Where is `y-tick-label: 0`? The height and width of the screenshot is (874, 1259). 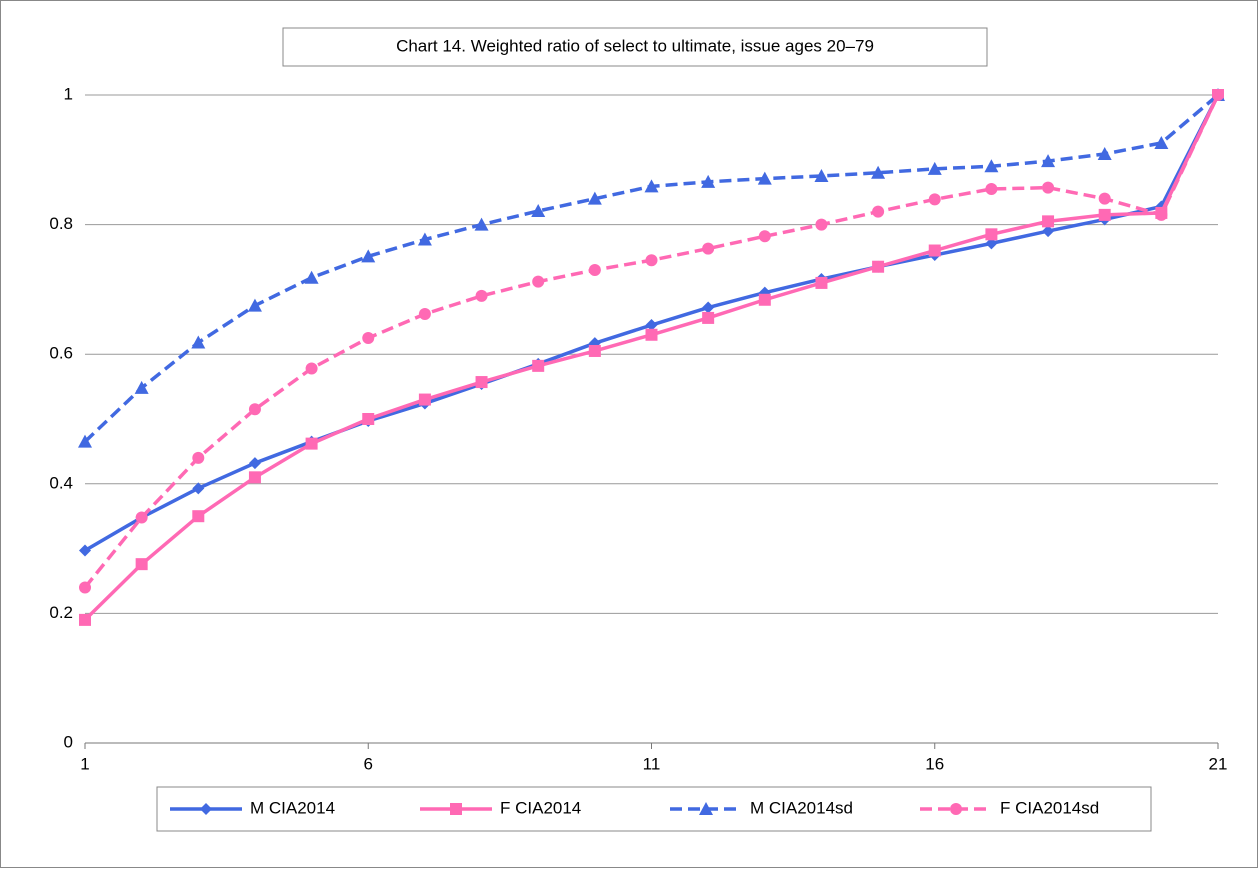 y-tick-label: 0 is located at coordinates (68, 741).